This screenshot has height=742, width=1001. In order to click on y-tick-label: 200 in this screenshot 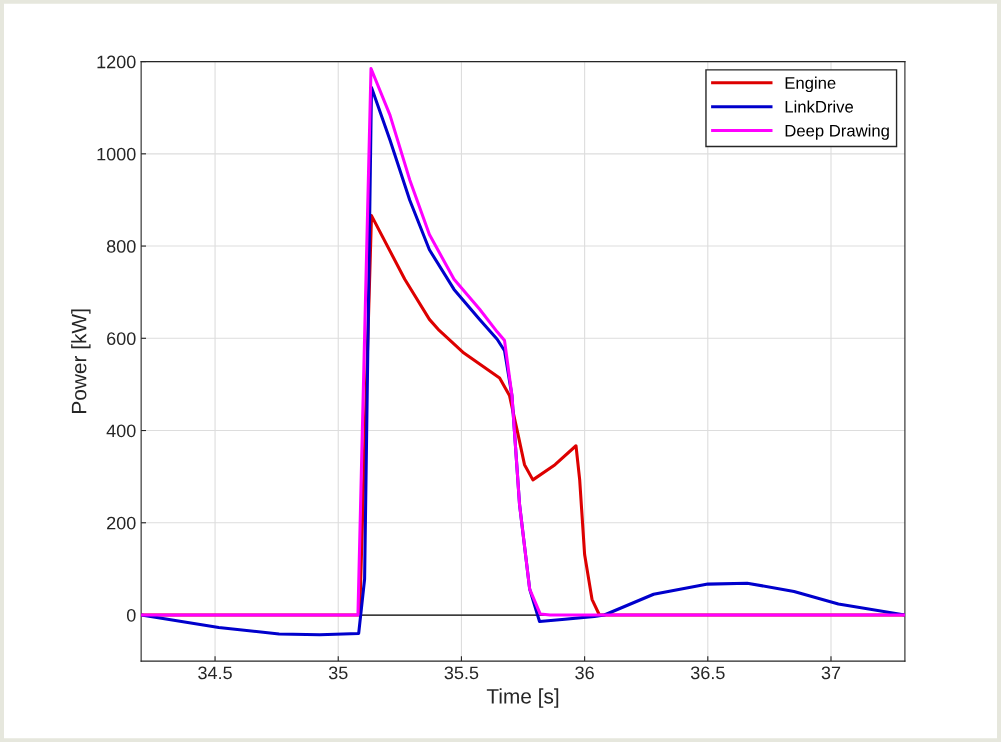, I will do `click(121, 523)`.